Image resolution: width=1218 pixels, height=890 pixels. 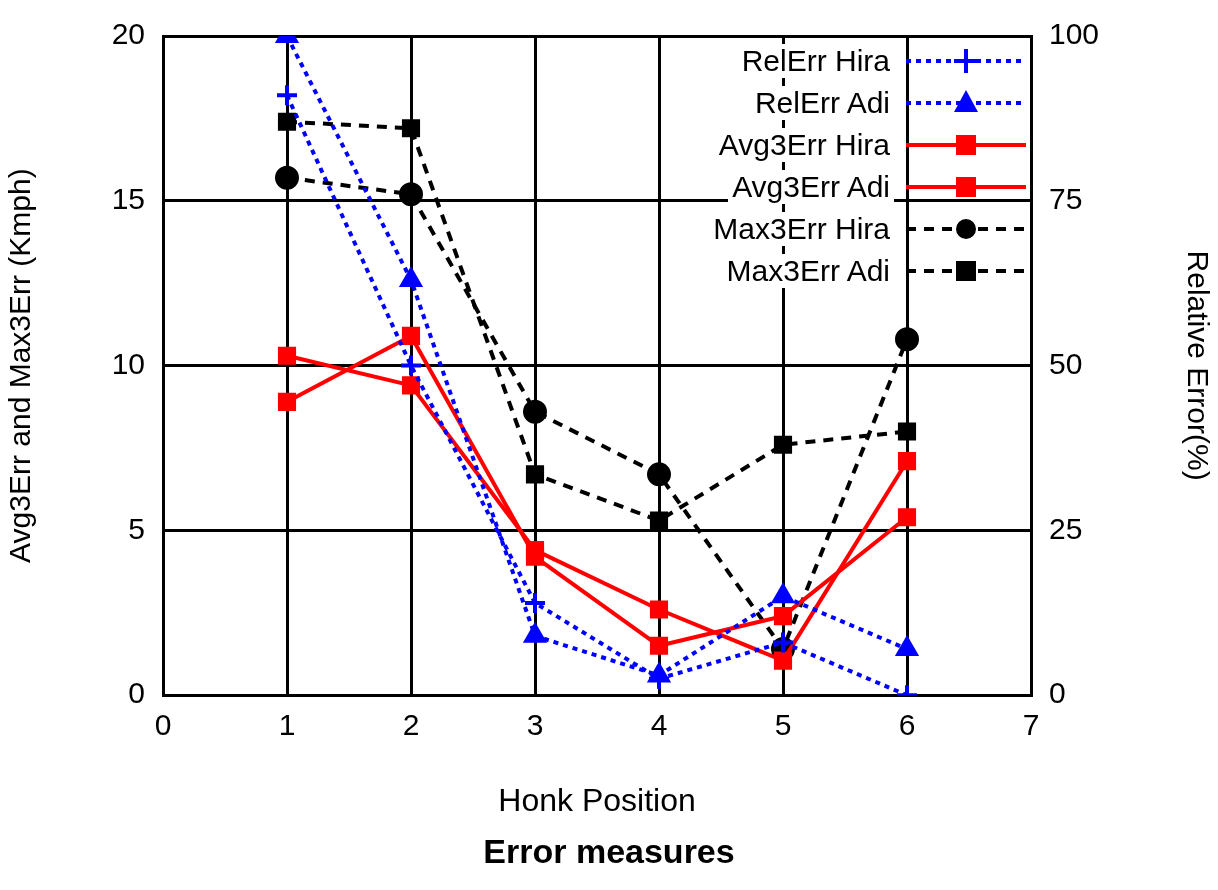 I want to click on x-tick-label: 3, so click(x=535, y=725).